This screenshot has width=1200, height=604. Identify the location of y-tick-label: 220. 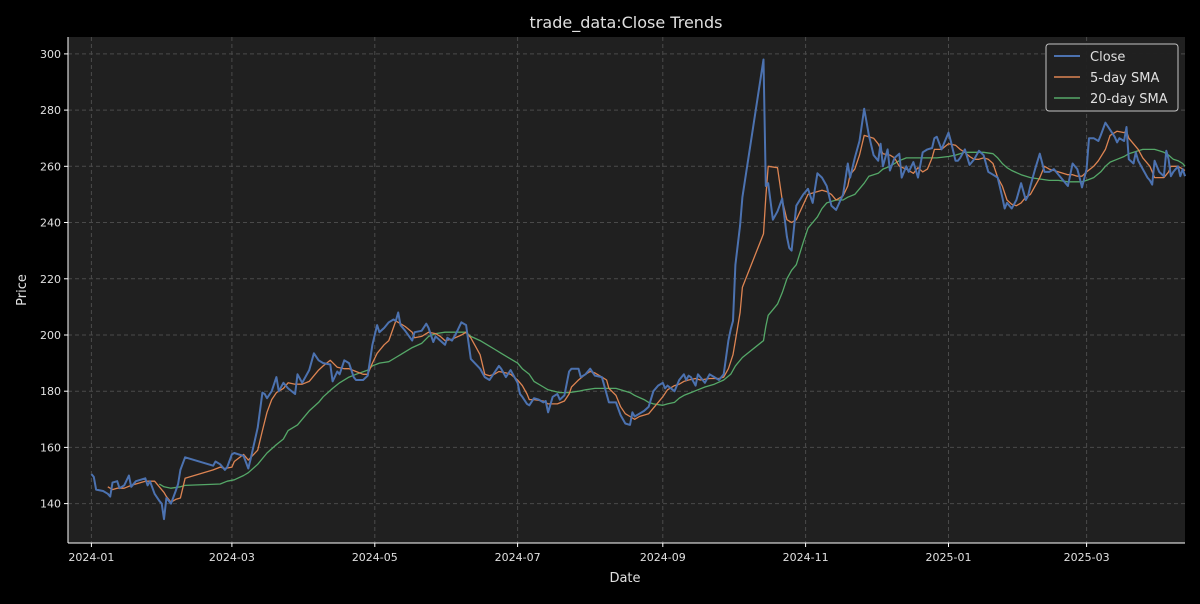
(50, 279).